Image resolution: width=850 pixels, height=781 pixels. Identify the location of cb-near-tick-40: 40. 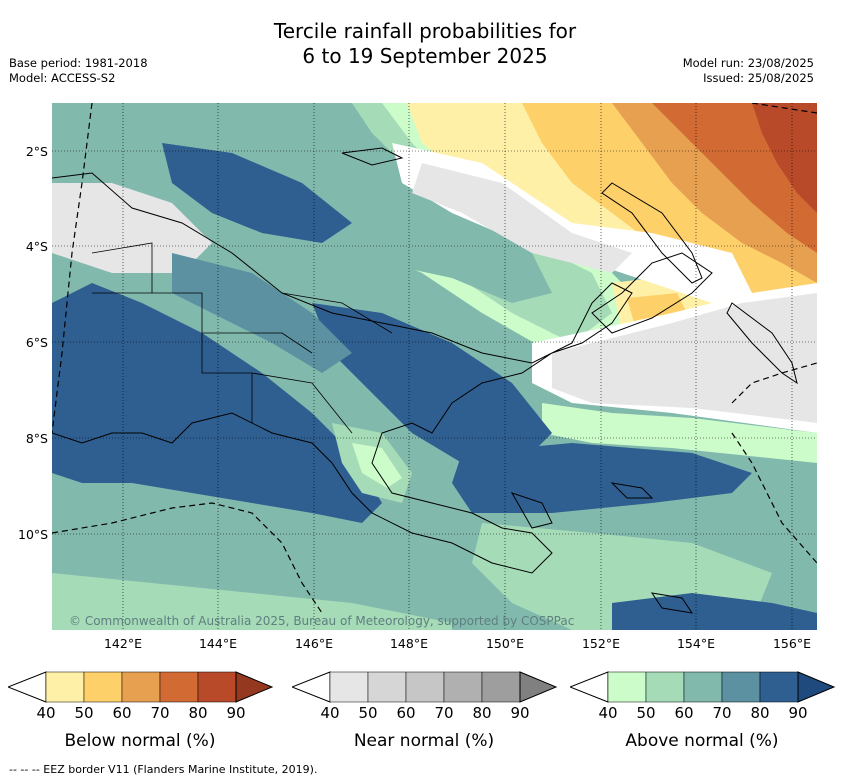
(330, 713).